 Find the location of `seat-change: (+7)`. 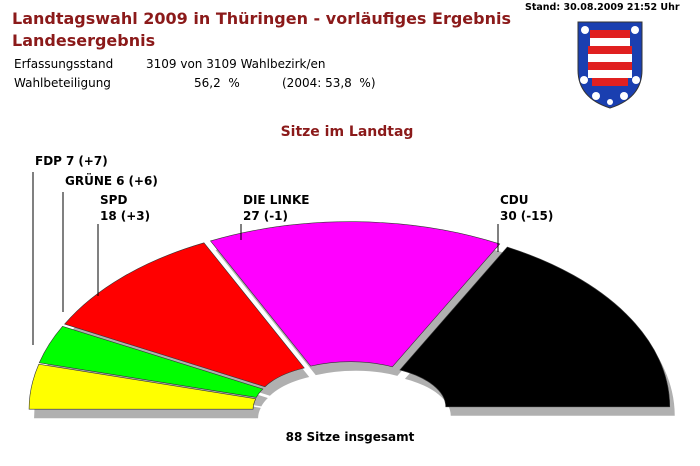

seat-change: (+7) is located at coordinates (92, 161).